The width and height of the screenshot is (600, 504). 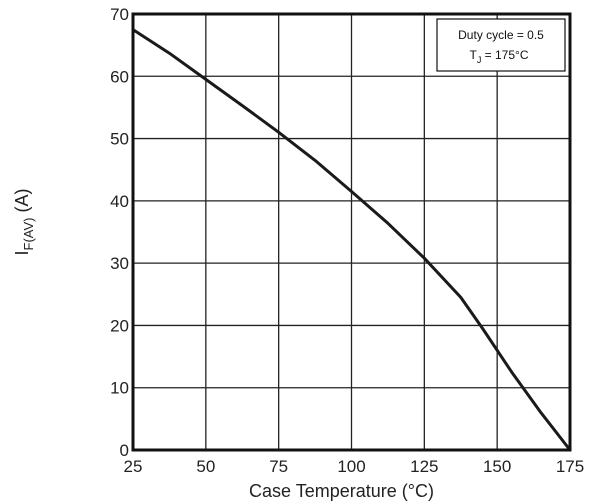 I want to click on x-tick-label-25: 25, so click(x=133, y=466).